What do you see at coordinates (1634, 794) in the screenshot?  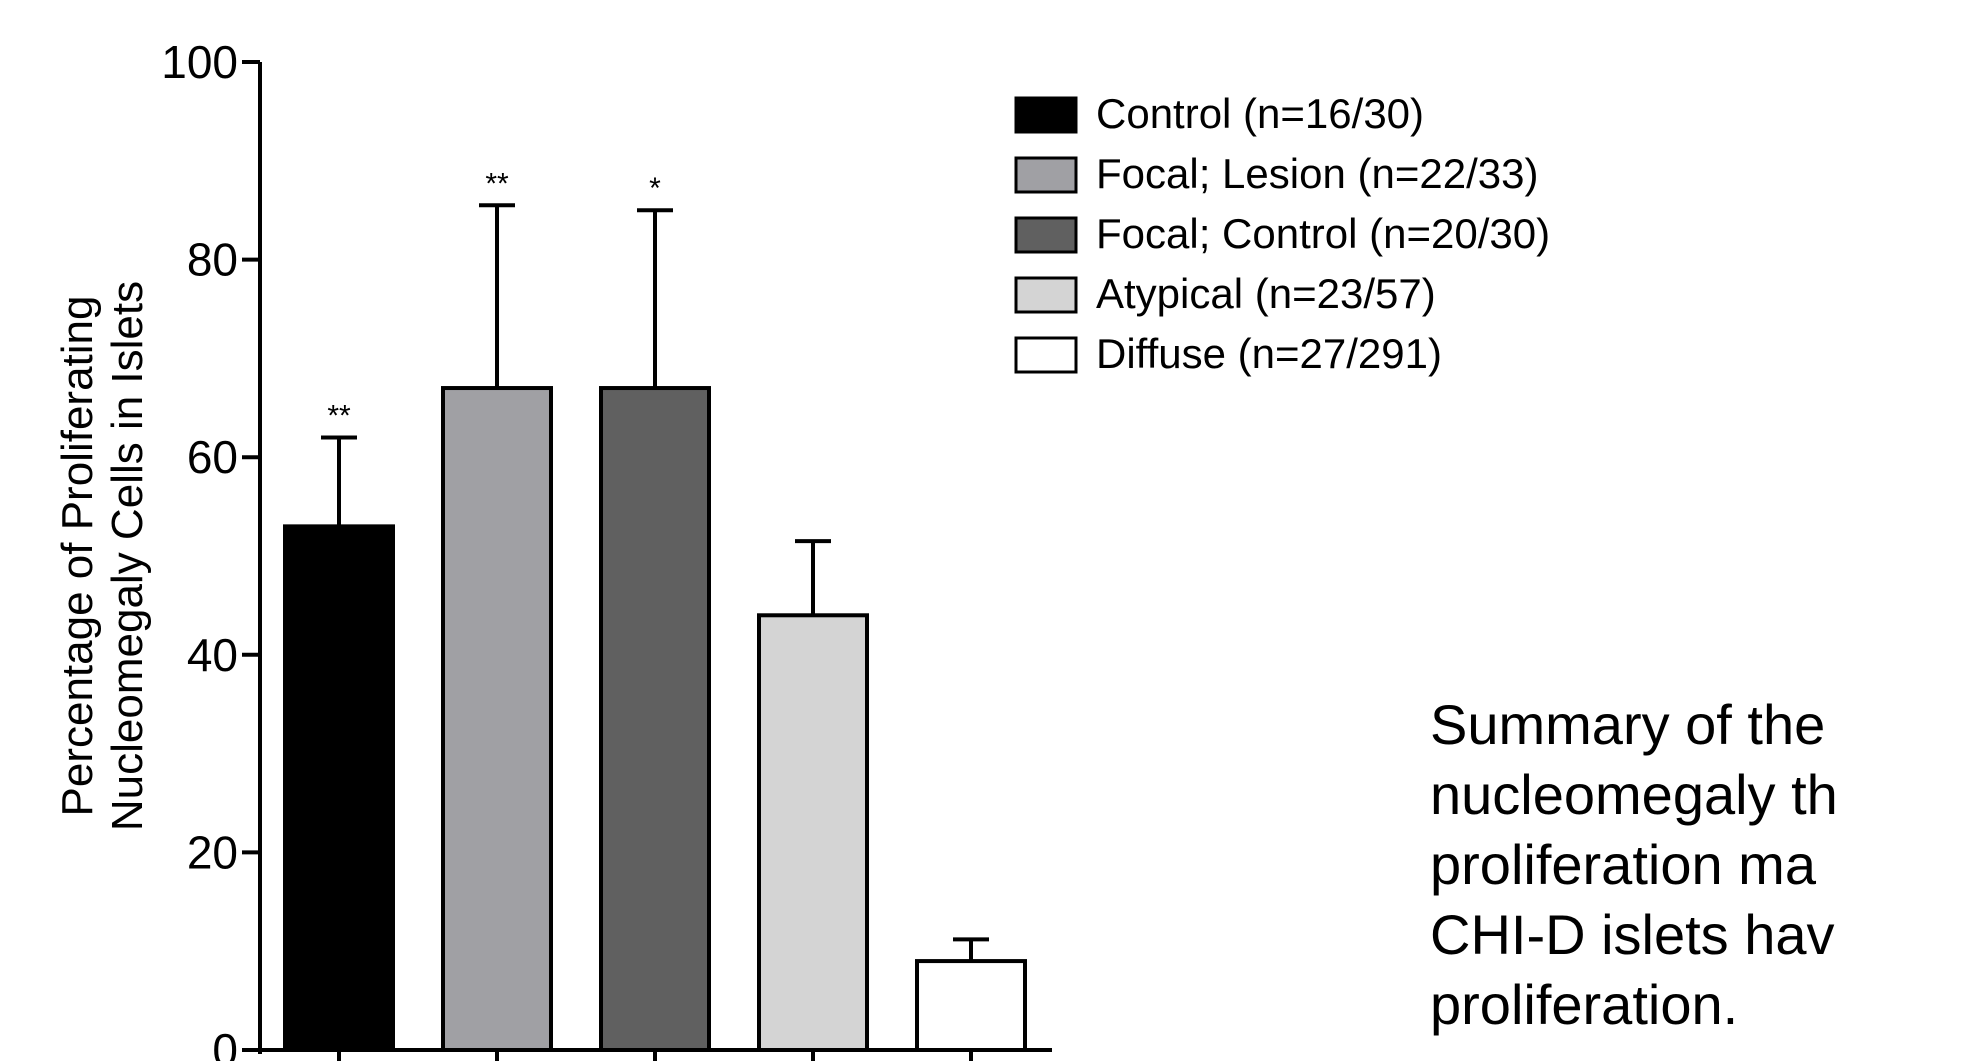 I see `caption-line: nucleomegaly th` at bounding box center [1634, 794].